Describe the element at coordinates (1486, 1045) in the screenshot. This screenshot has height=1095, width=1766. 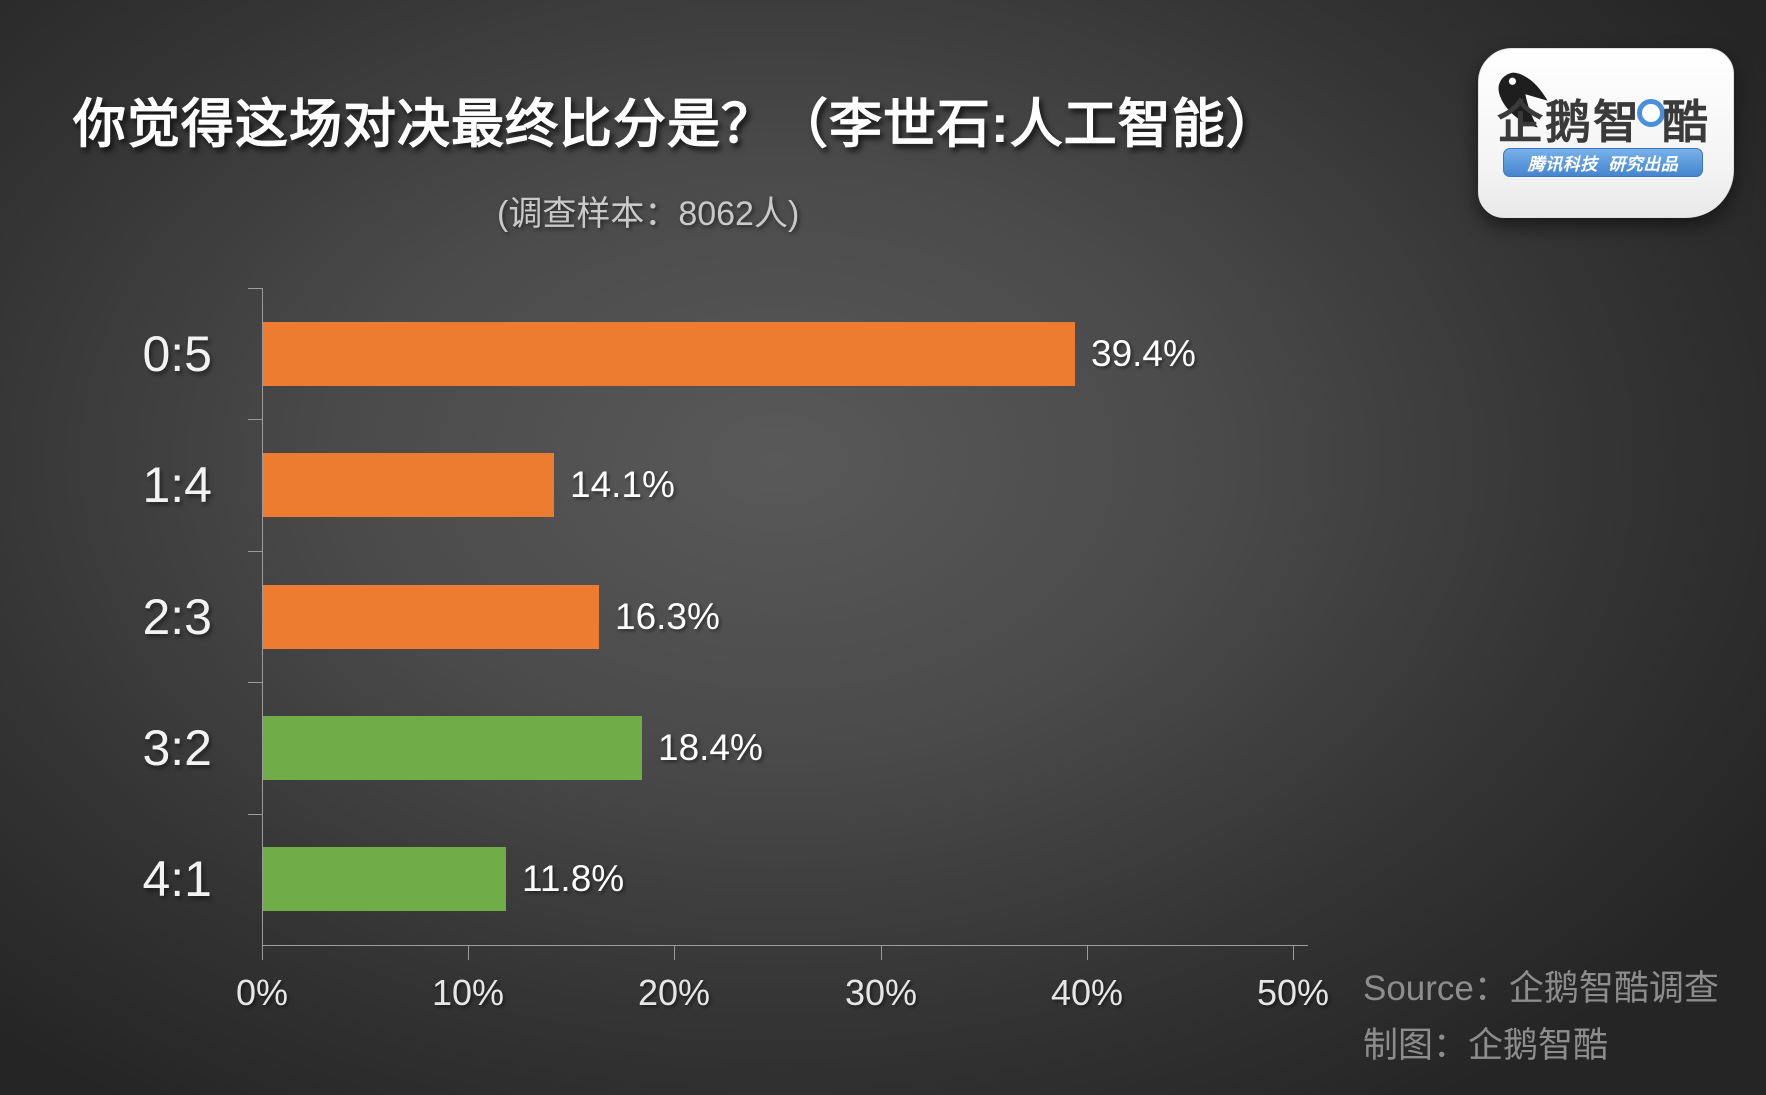
I see `credit-text: 制图：企鹅智酷` at that location.